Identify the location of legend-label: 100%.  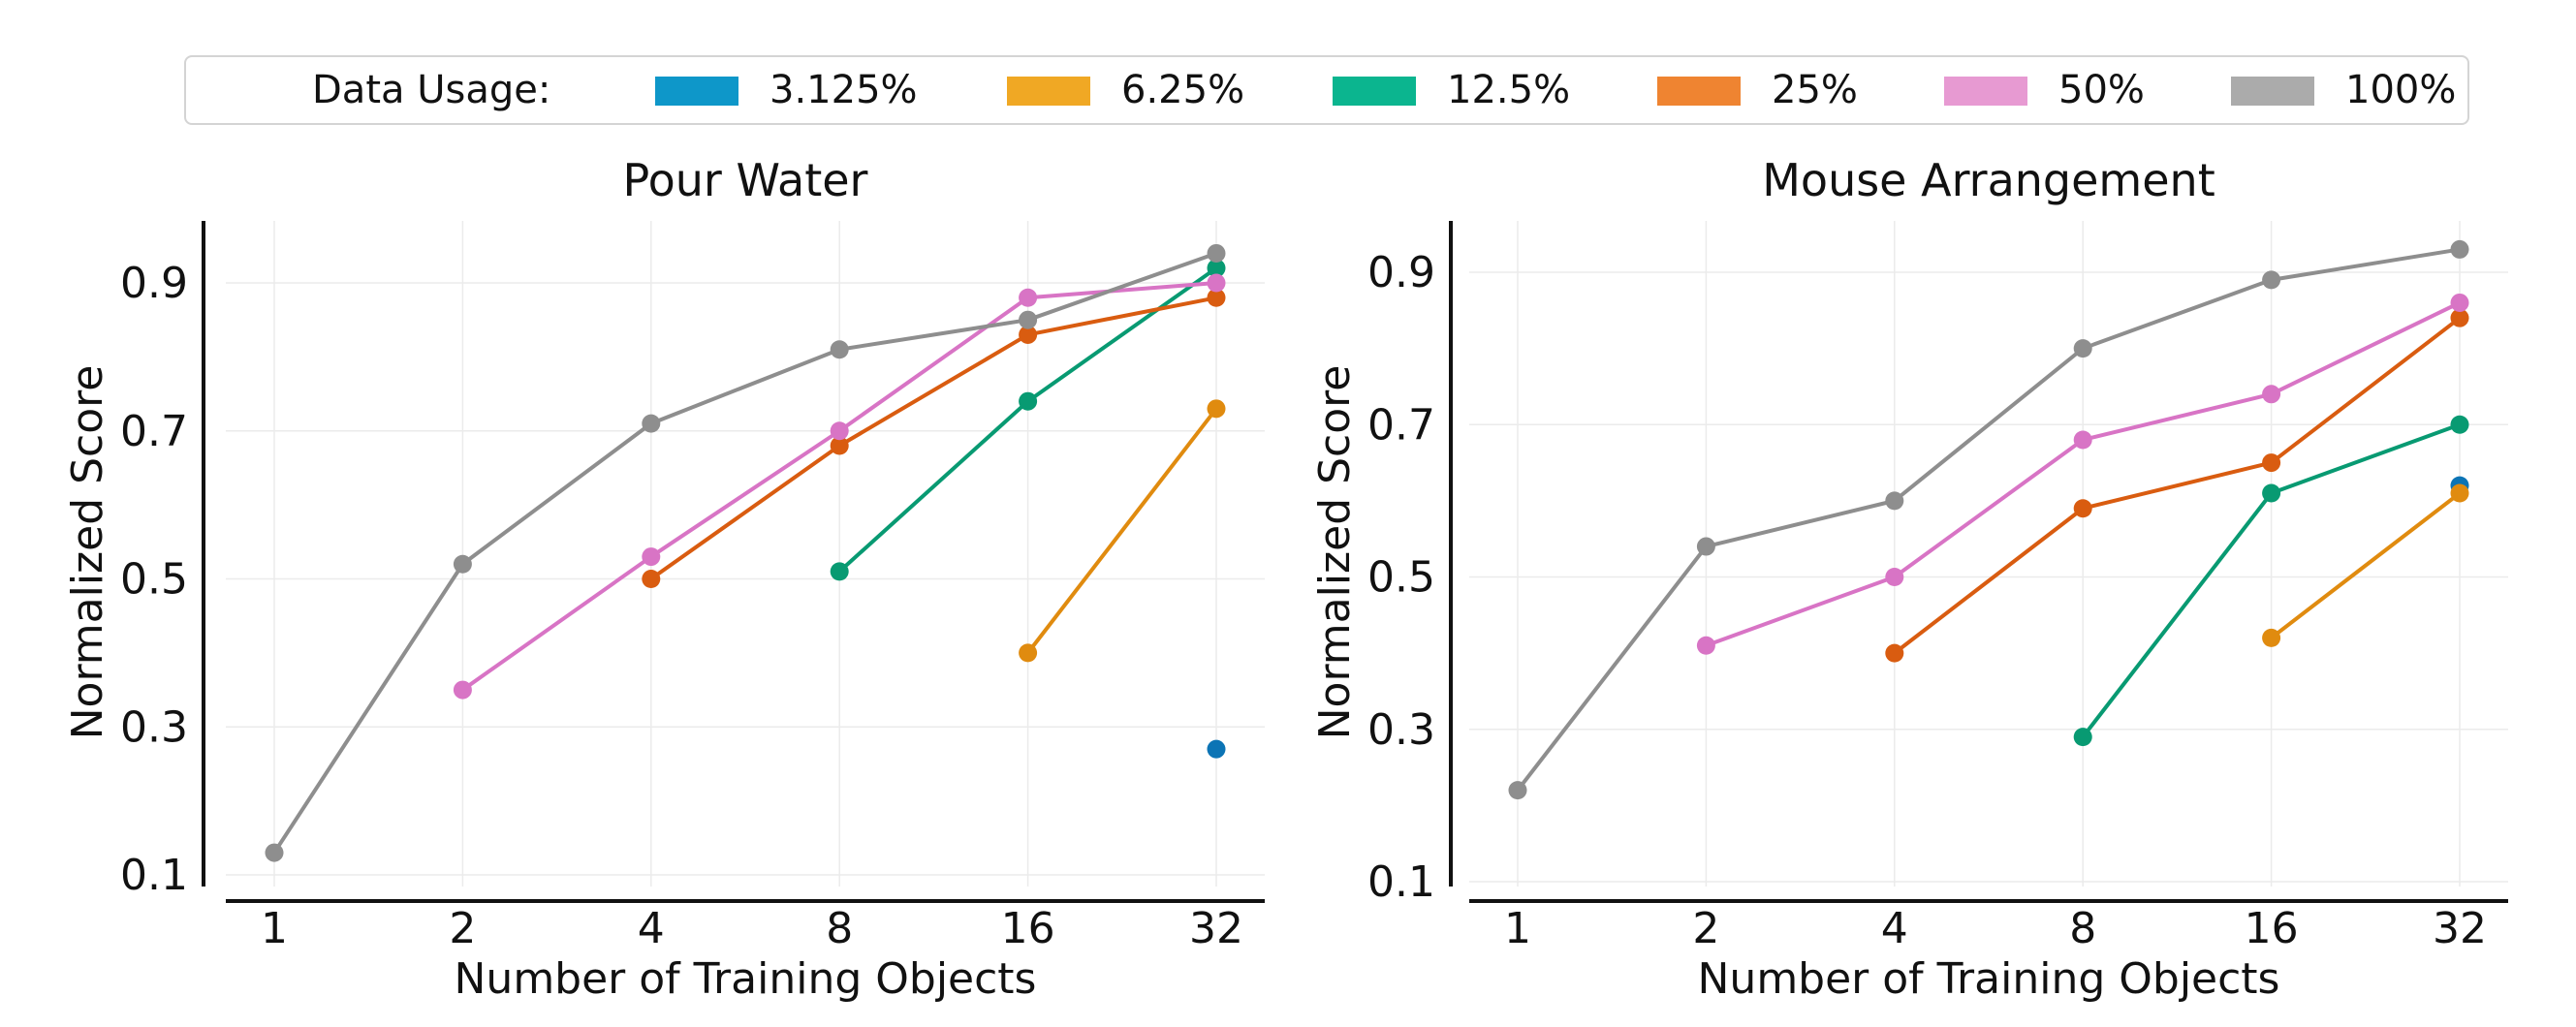
(2401, 90).